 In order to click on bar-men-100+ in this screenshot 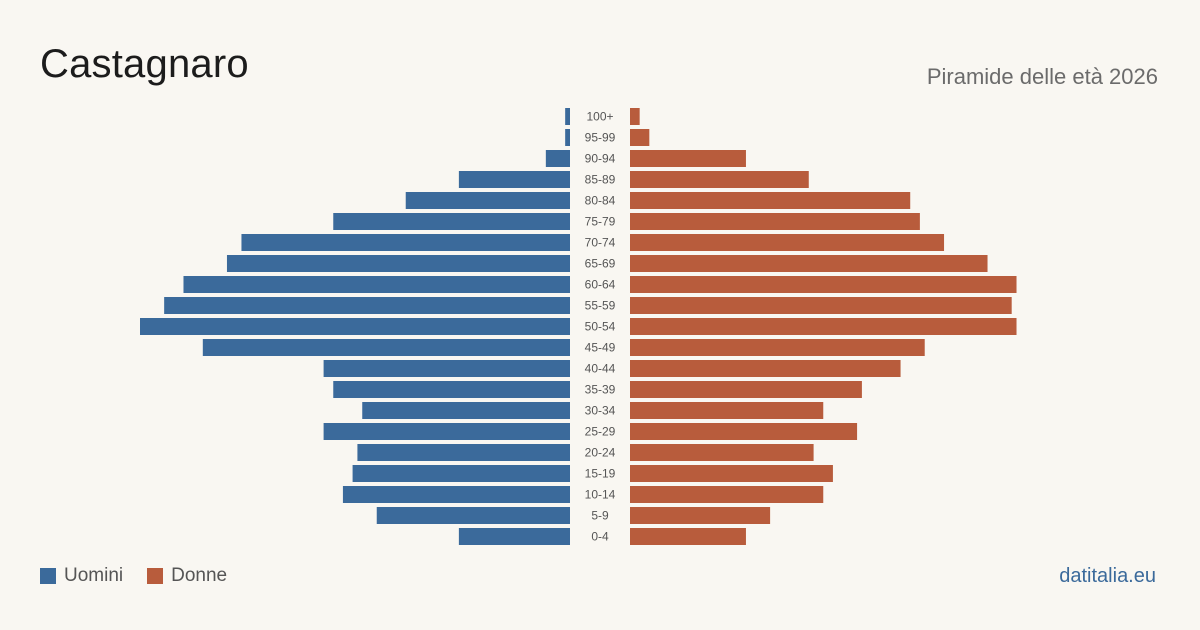, I will do `click(567, 116)`.